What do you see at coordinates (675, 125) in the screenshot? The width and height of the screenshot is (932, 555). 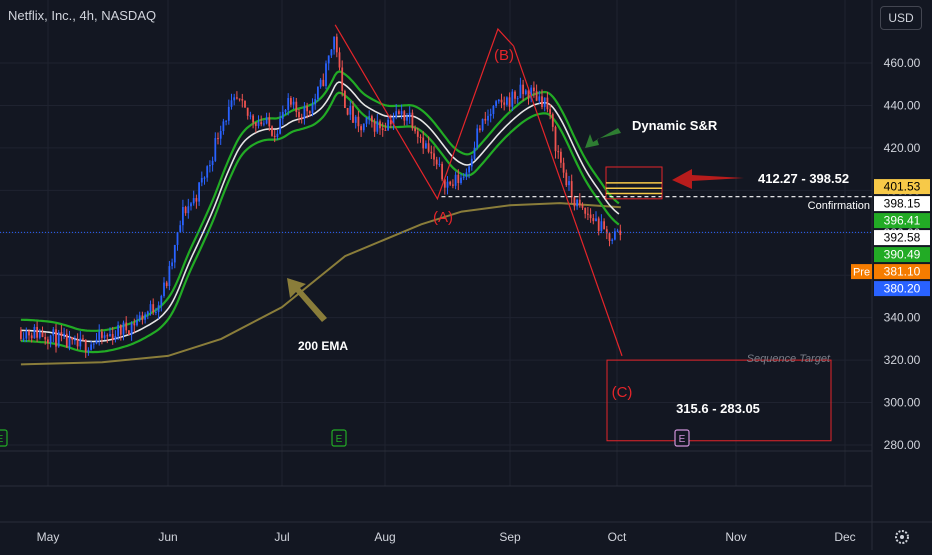 I see `dynamic-sr-label: Dynamic S&R` at bounding box center [675, 125].